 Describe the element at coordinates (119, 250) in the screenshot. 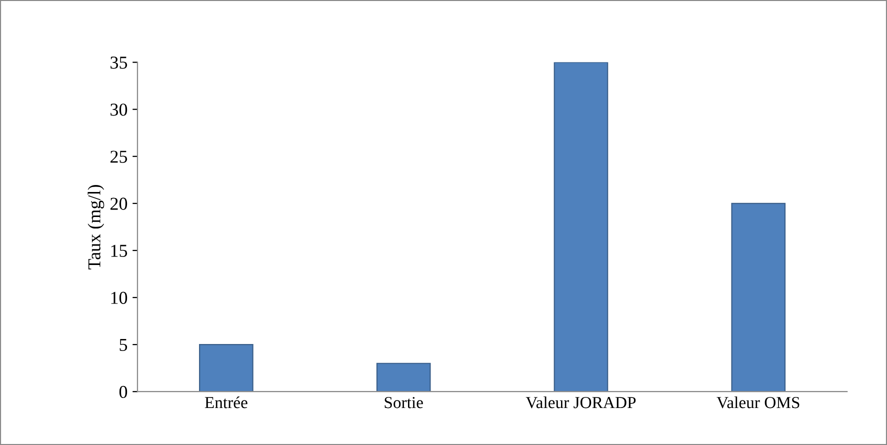

I see `y-tick-label: 15` at that location.